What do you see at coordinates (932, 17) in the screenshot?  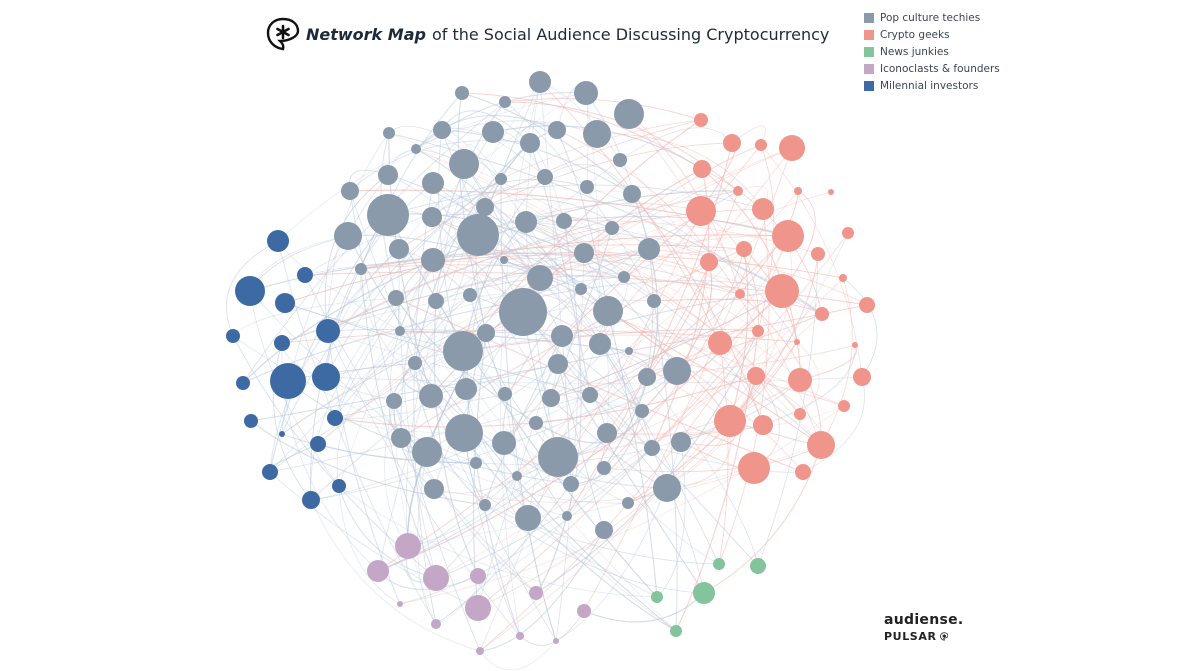 I see `legend-item-pop-culture-techies: Pop culture techies` at bounding box center [932, 17].